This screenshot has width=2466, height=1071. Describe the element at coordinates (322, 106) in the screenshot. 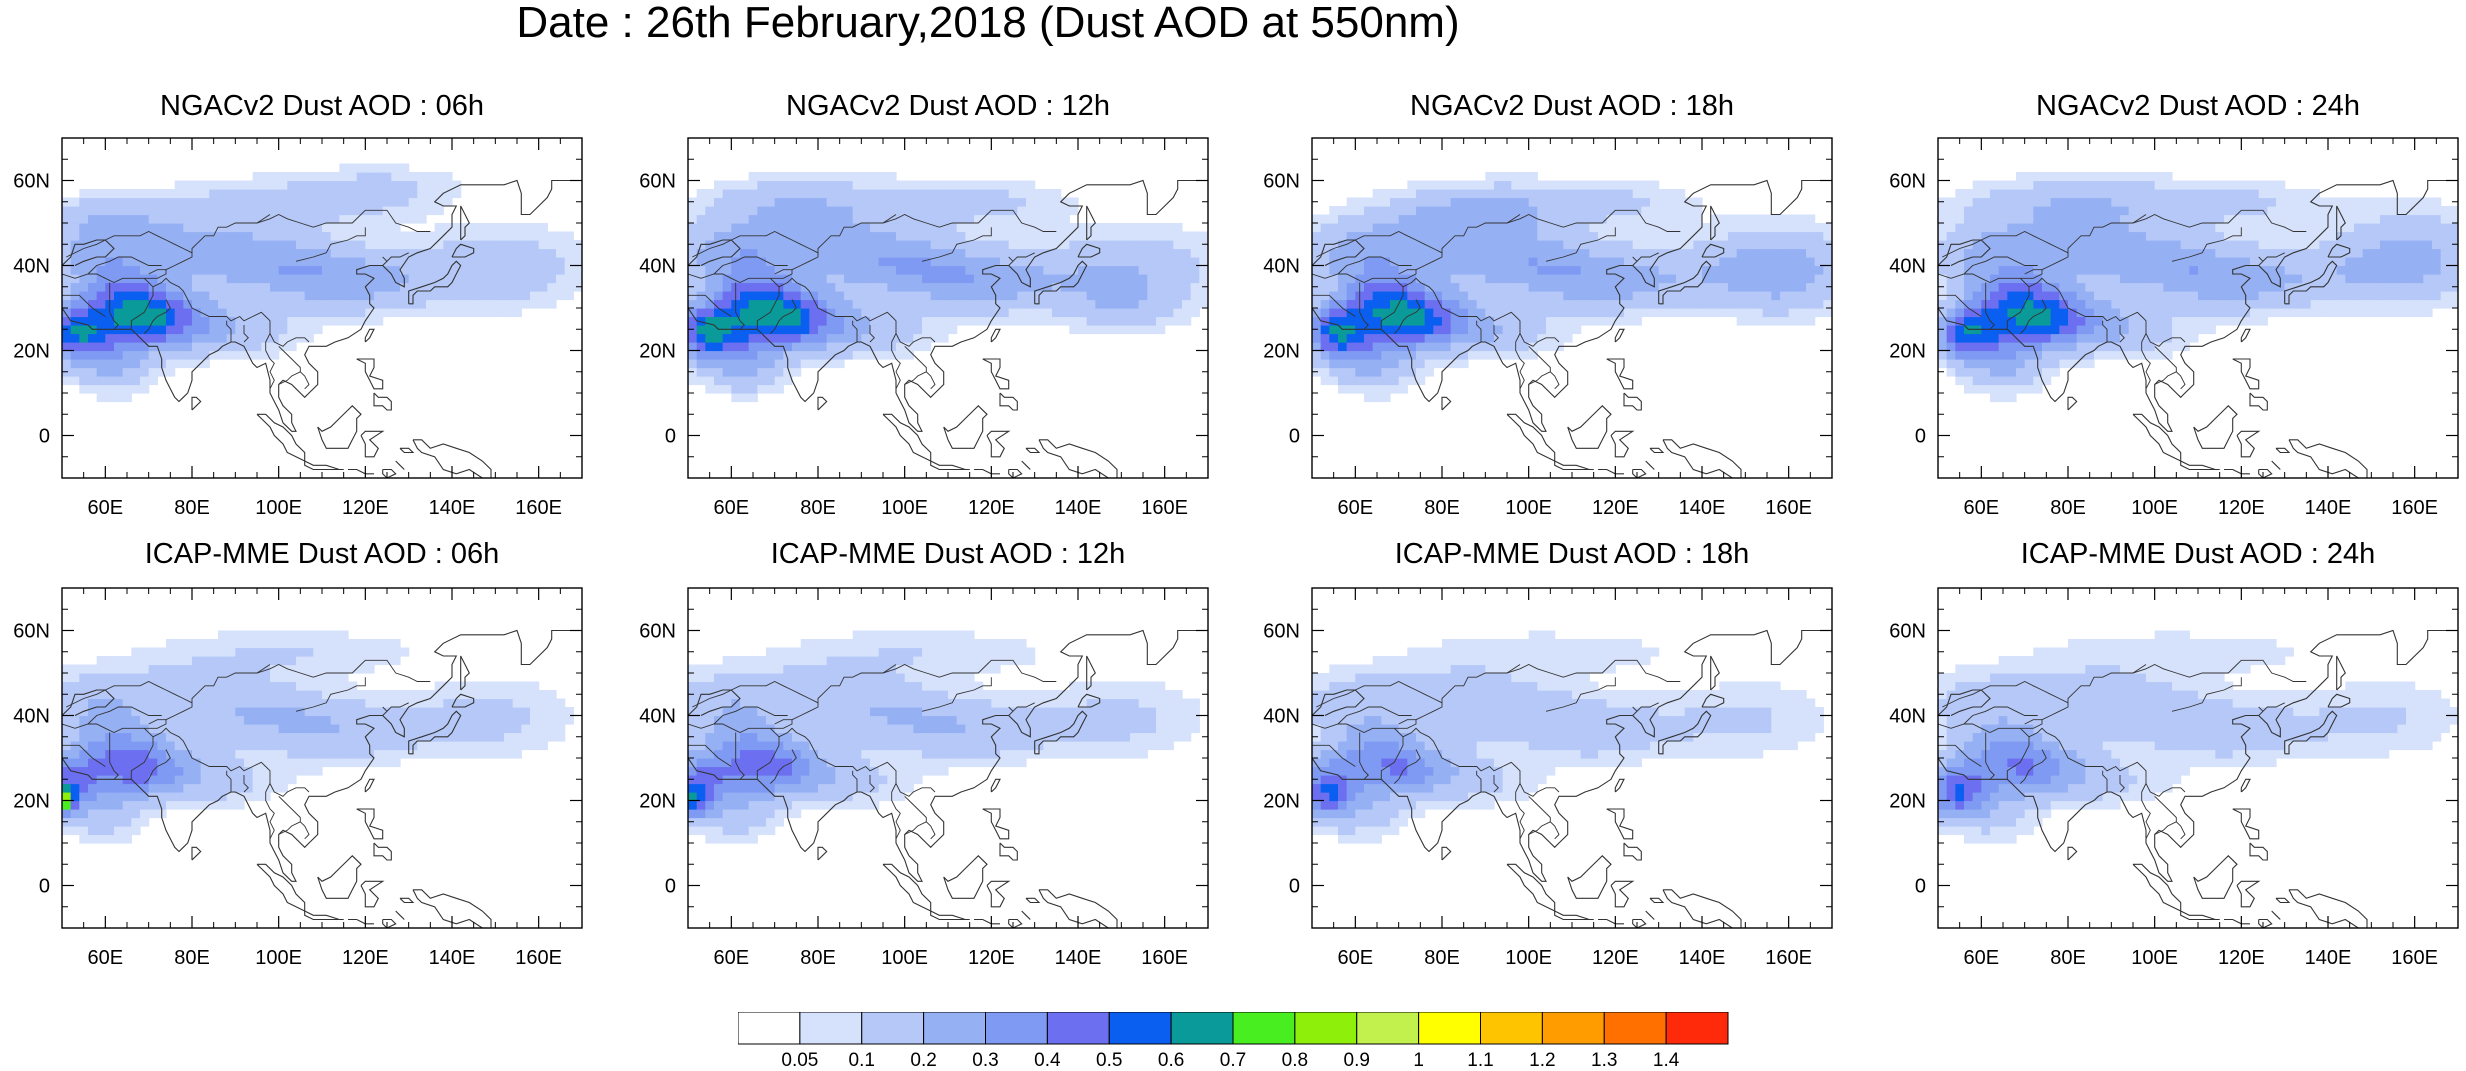

I see `panel-title: NGACv2 Dust AOD : 06h` at that location.